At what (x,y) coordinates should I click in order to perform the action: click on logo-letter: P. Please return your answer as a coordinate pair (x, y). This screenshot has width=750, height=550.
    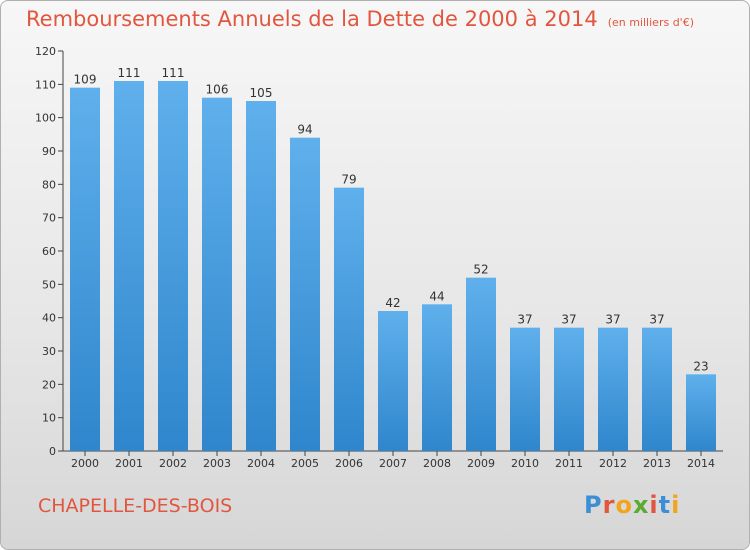
    Looking at the image, I should click on (593, 505).